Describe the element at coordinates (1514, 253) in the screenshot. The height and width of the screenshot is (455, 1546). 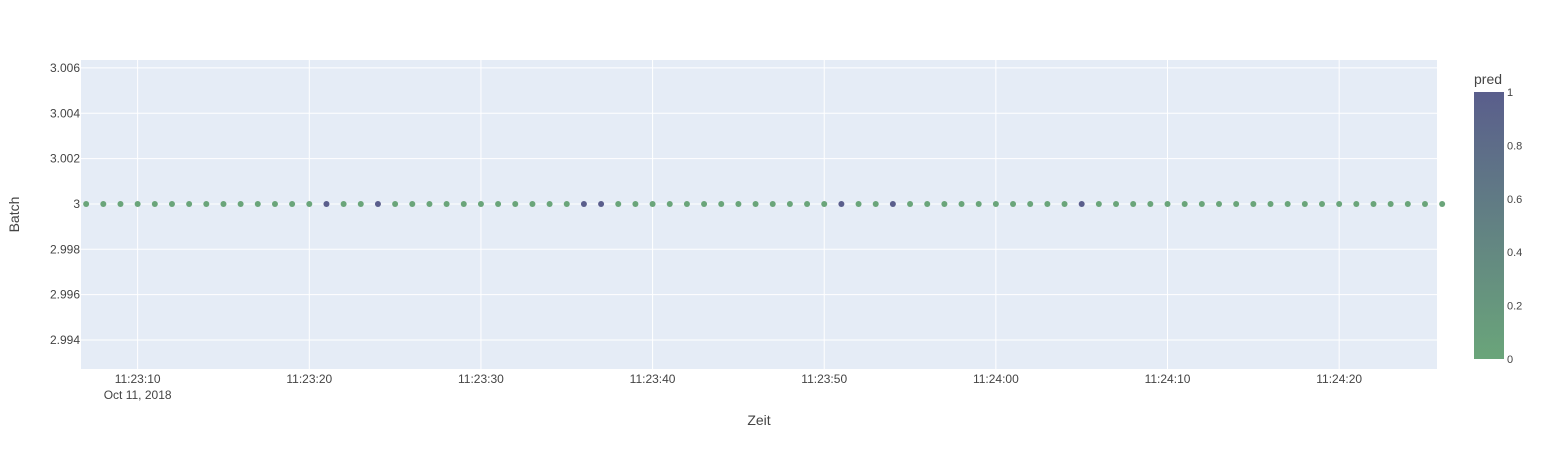
I see `colorbar-tick-label: 0.4` at that location.